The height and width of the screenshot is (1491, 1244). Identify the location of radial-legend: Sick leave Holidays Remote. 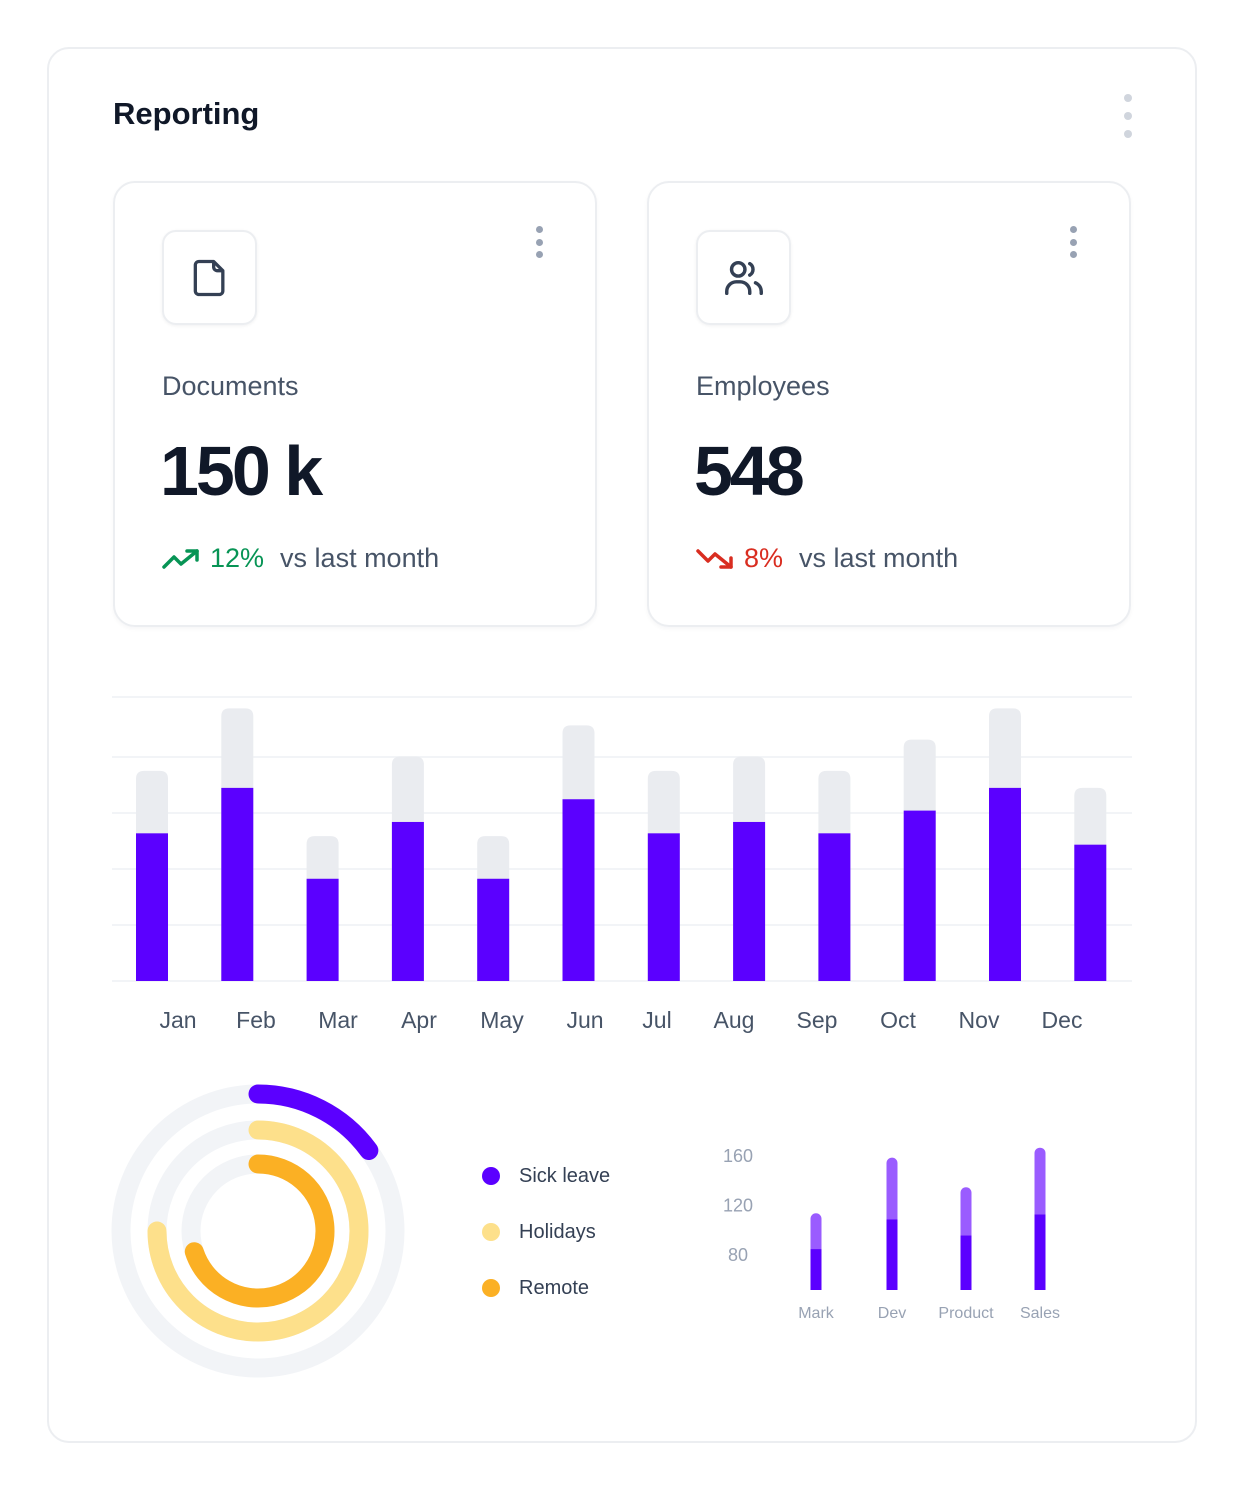
(546, 1246).